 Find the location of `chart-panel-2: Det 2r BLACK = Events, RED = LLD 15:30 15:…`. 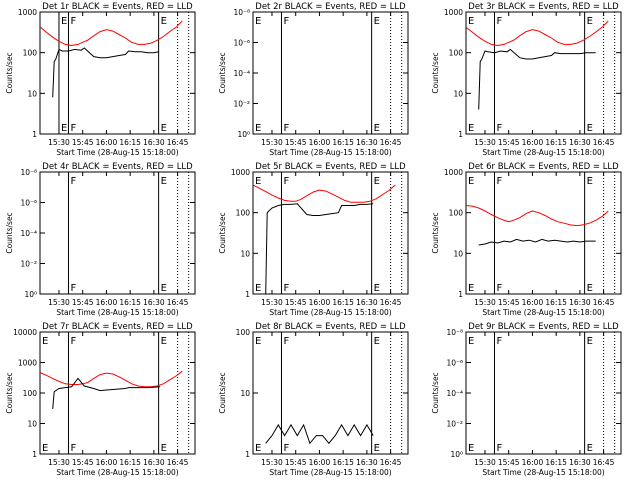

chart-panel-2: Det 2r BLACK = Events, RED = LLD 15:30 15:… is located at coordinates (313, 79).